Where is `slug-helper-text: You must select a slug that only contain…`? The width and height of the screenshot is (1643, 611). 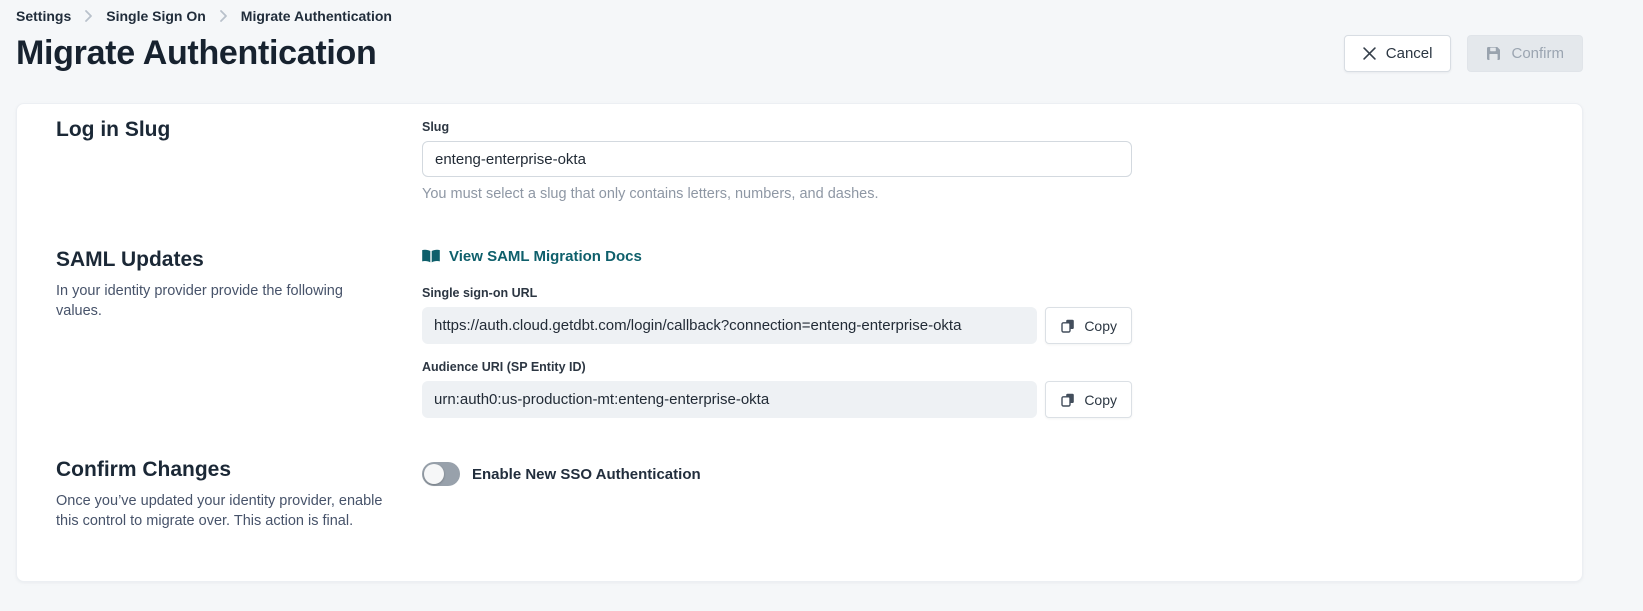
slug-helper-text: You must select a slug that only contain… is located at coordinates (650, 194).